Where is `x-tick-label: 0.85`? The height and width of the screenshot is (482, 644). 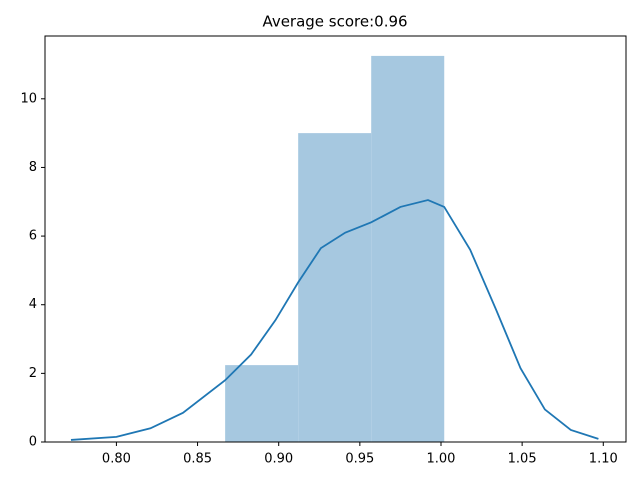
x-tick-label: 0.85 is located at coordinates (197, 459).